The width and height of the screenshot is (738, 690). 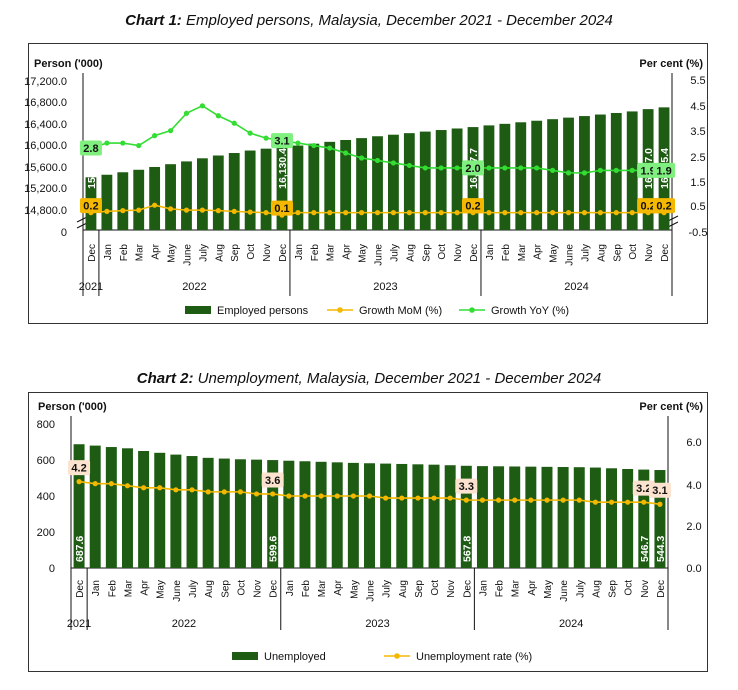 What do you see at coordinates (645, 589) in the screenshot?
I see `category-label: Nov` at bounding box center [645, 589].